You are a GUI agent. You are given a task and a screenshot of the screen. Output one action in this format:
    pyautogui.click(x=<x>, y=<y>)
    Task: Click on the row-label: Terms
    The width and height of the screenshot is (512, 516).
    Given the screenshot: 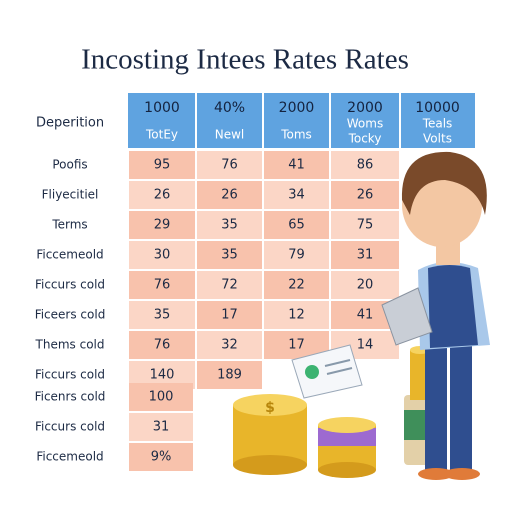 What is the action you would take?
    pyautogui.click(x=69, y=225)
    